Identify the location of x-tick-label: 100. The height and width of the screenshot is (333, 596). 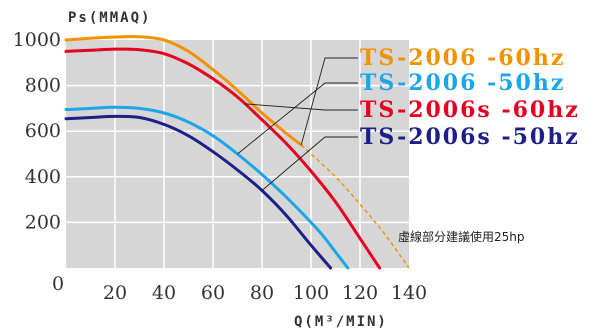
(311, 293).